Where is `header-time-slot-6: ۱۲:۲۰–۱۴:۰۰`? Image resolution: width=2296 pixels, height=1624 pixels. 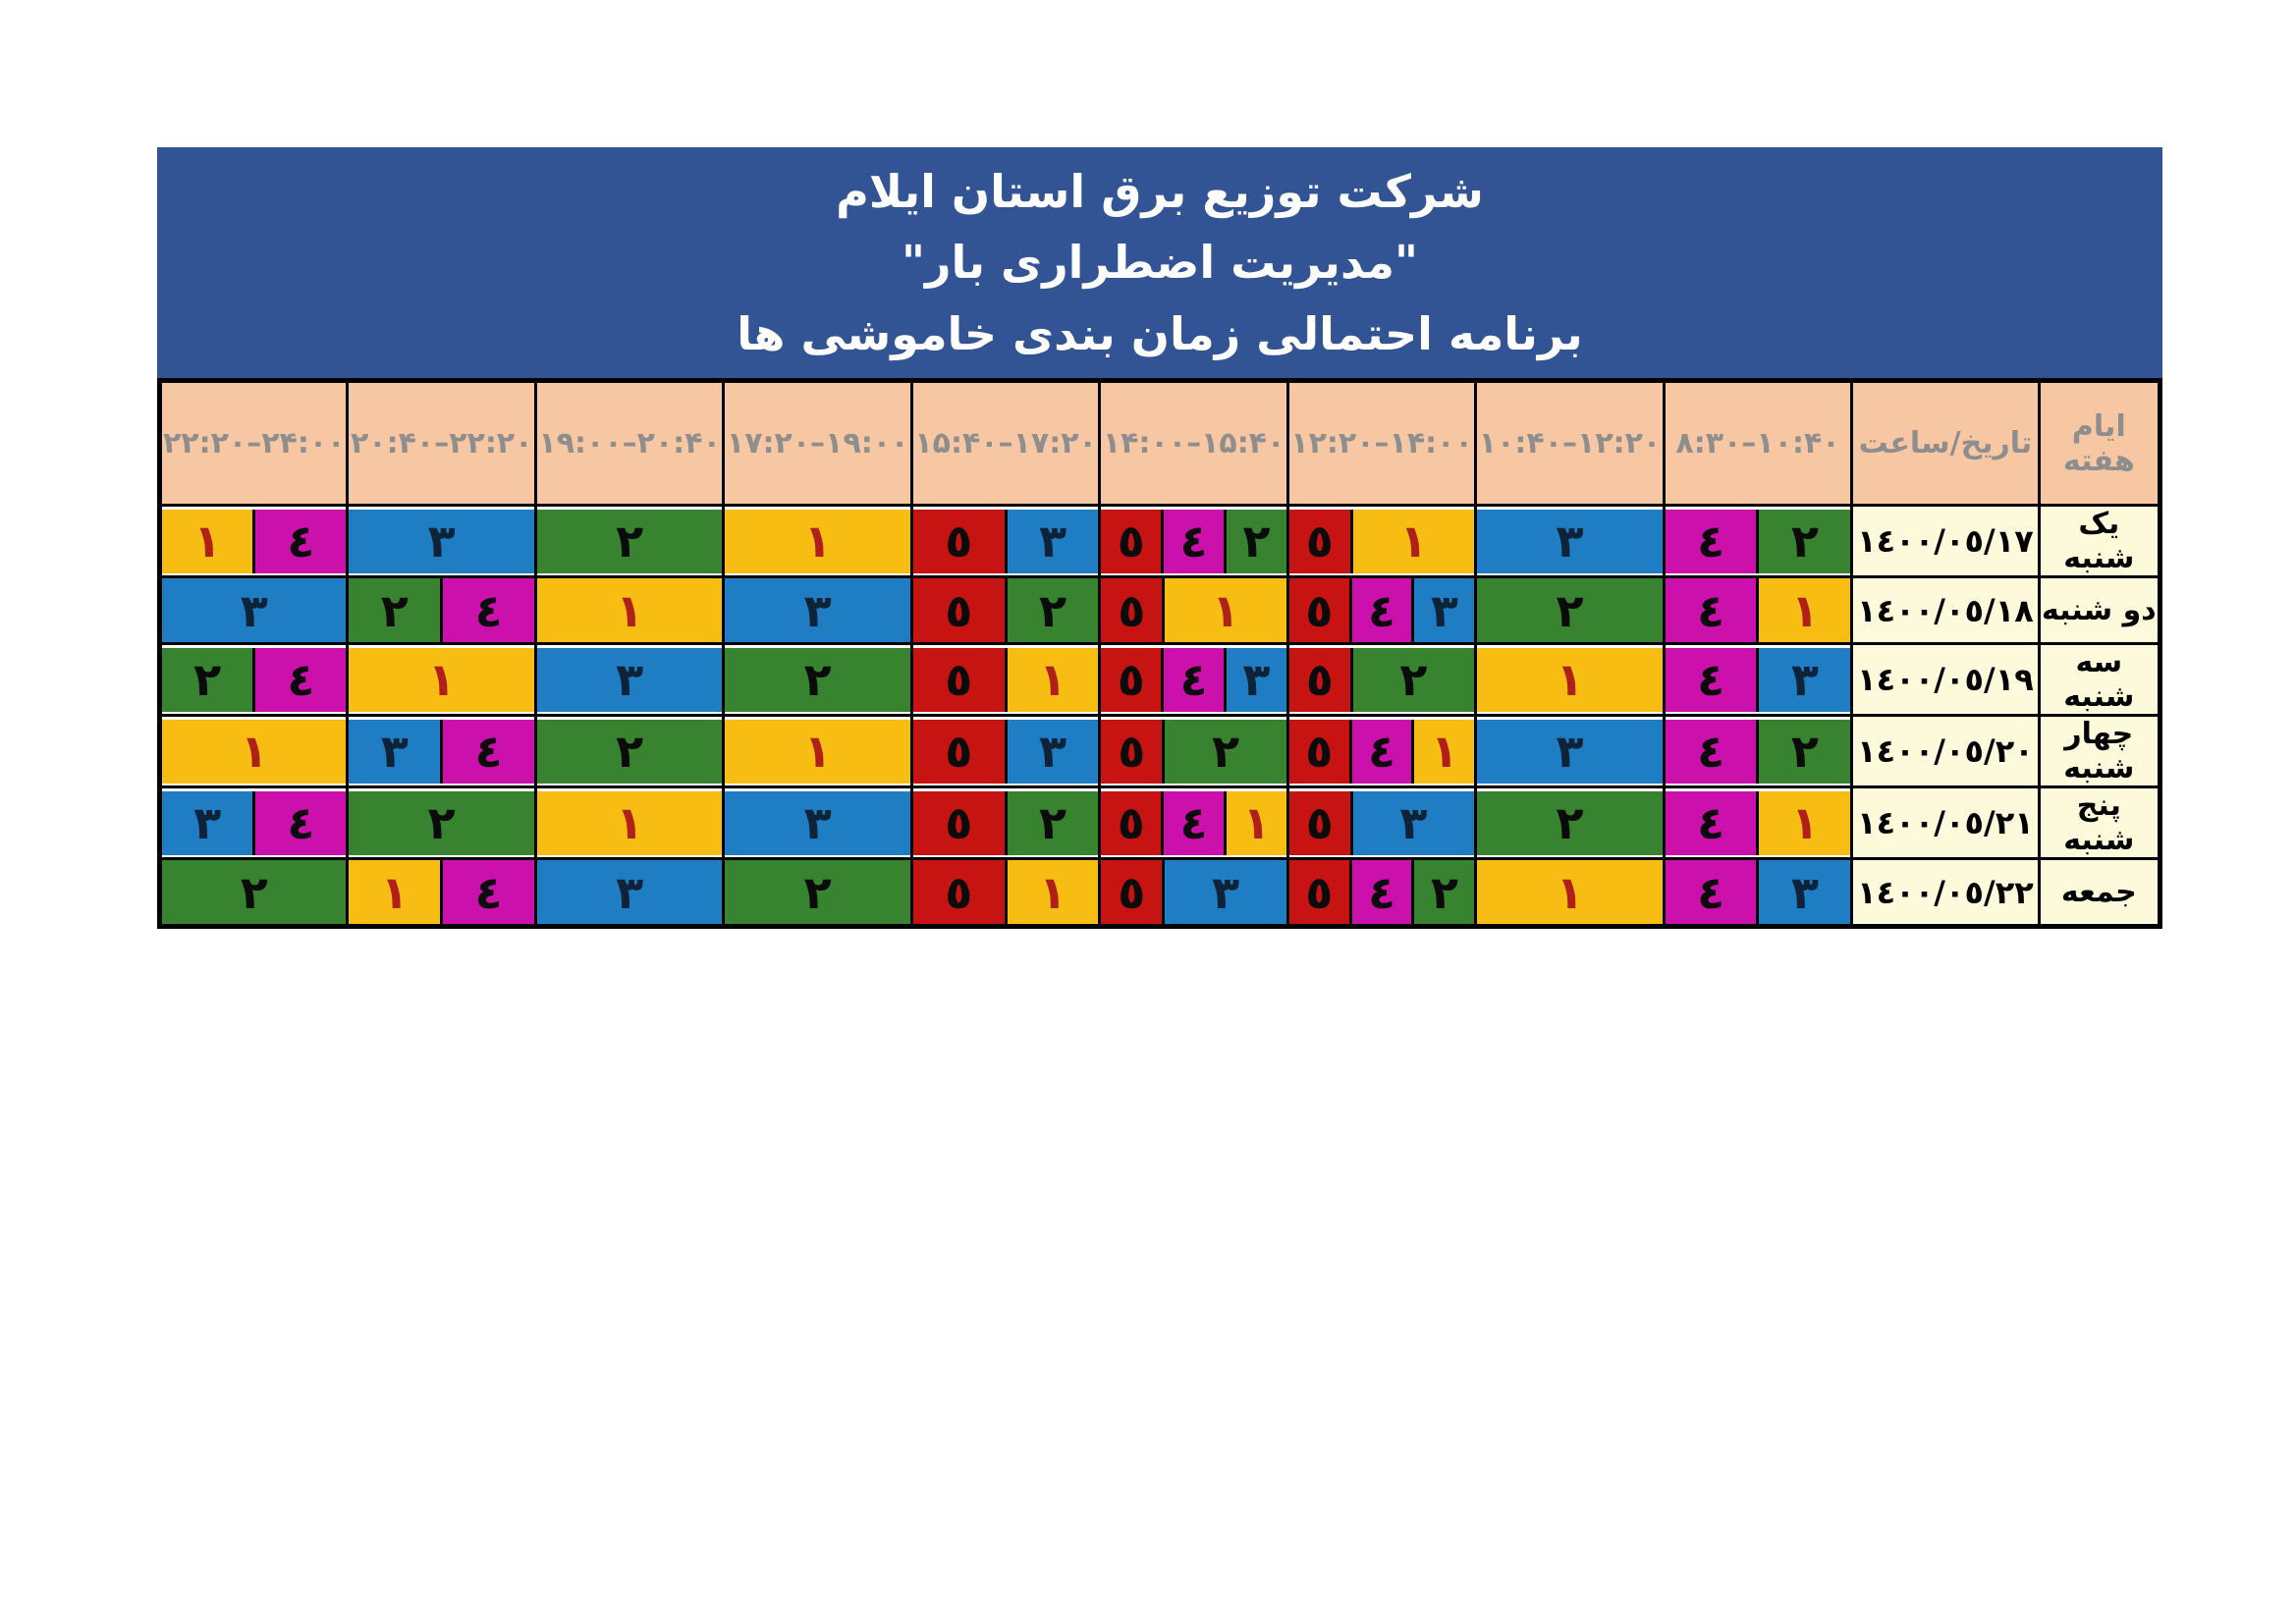 header-time-slot-6: ۱۲:۲۰–۱۴:۰۰ is located at coordinates (1381, 443).